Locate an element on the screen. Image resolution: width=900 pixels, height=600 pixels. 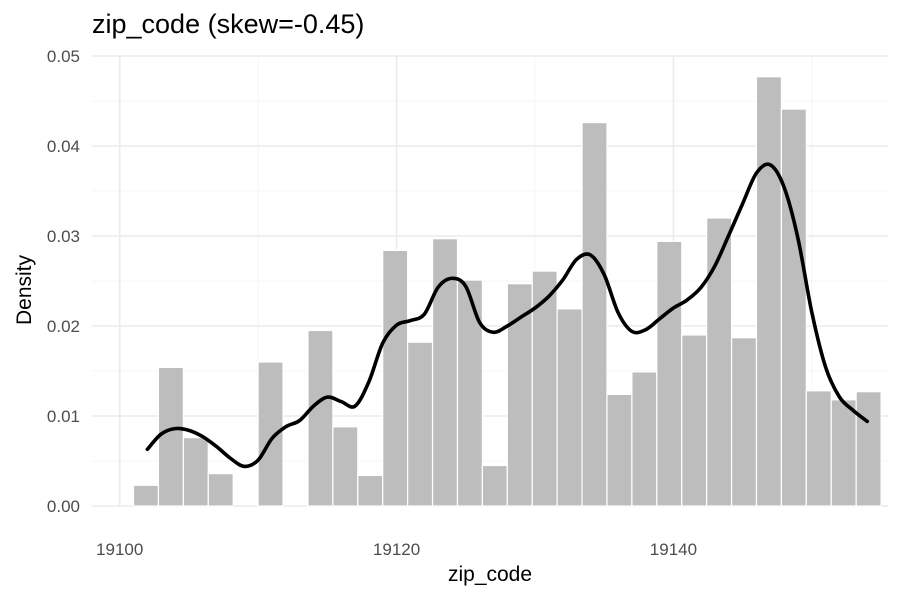
y-tick-label: 0.01 is located at coordinates (63, 416).